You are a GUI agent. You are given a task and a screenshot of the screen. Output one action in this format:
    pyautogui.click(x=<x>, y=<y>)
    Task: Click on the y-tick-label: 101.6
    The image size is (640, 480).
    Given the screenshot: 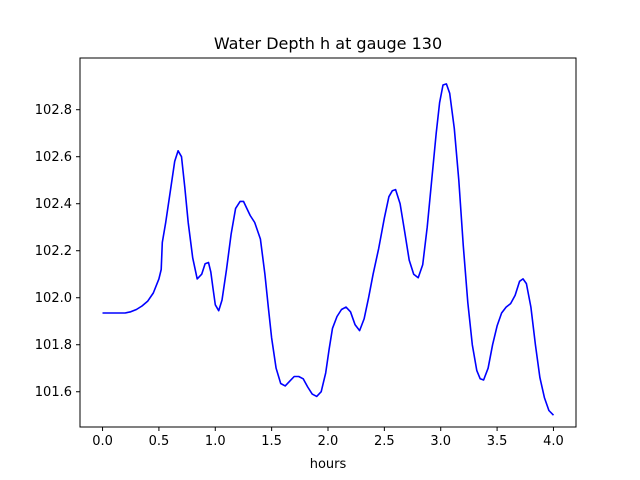 What is the action you would take?
    pyautogui.click(x=53, y=392)
    